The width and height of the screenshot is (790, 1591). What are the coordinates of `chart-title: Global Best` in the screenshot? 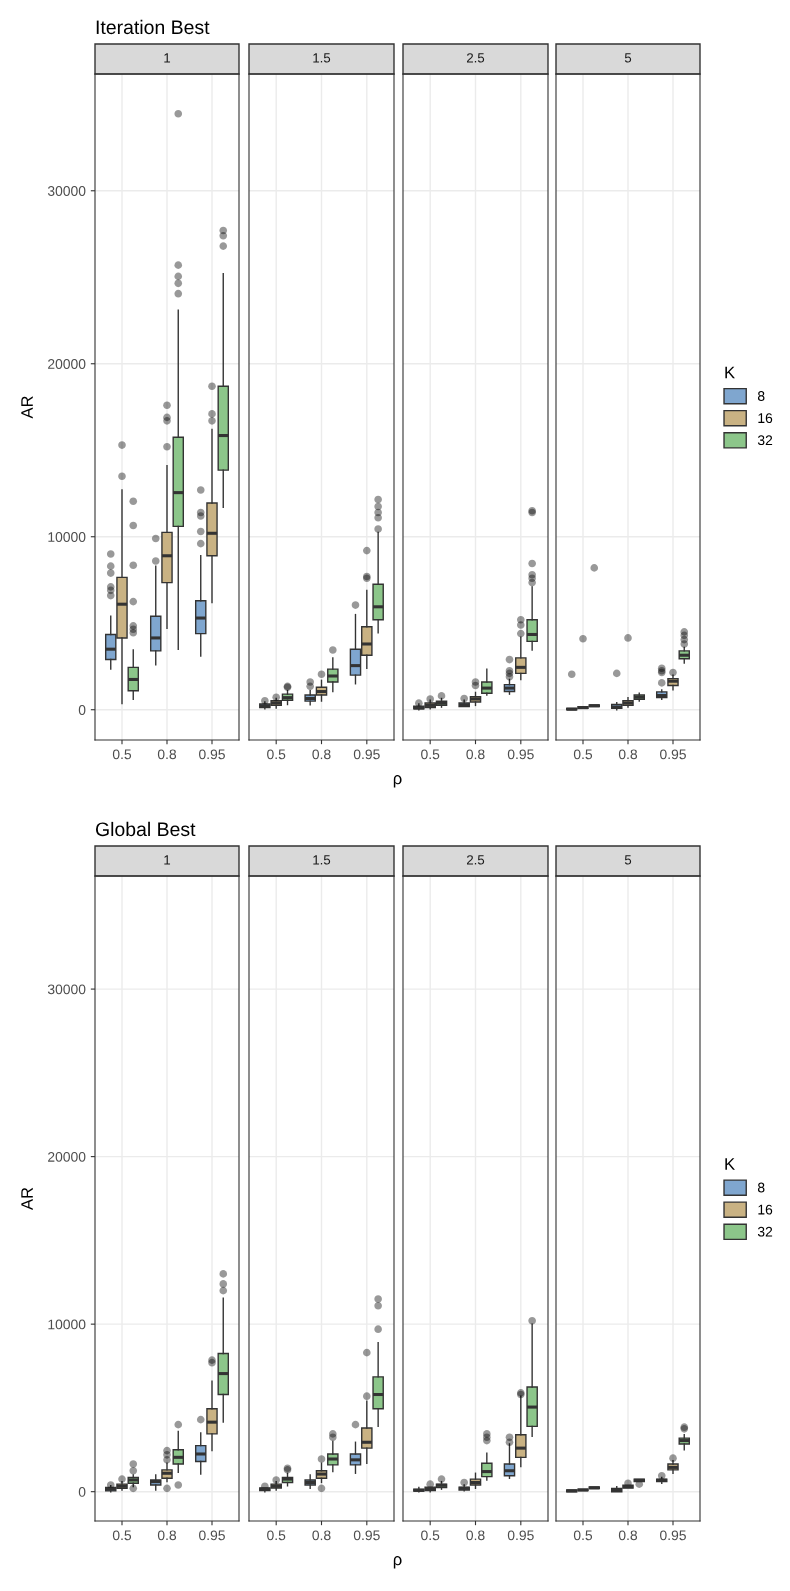 It's located at (145, 829).